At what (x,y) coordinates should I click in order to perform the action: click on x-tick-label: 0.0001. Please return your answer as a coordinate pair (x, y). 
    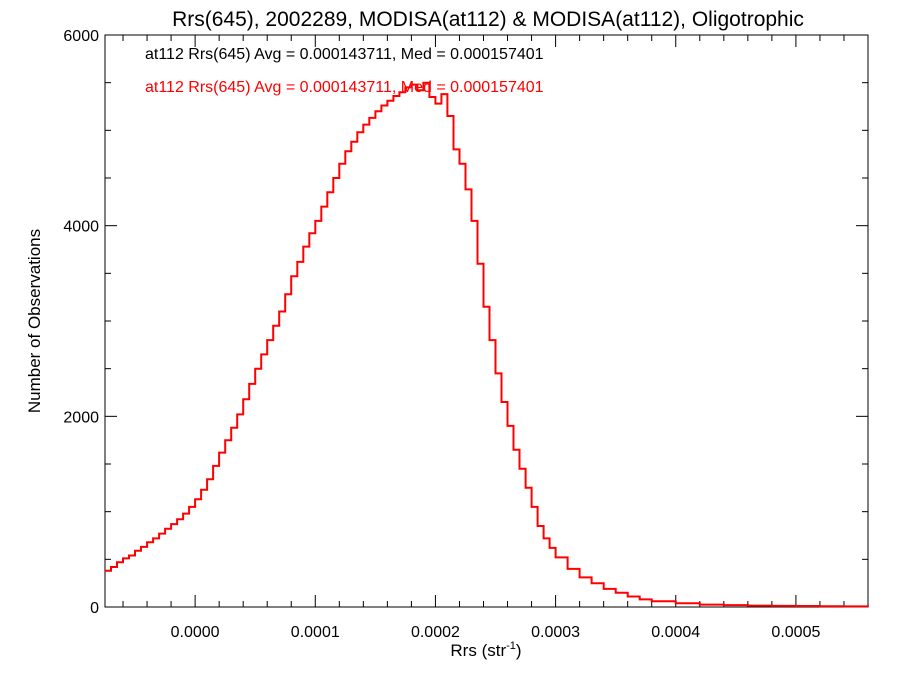
    Looking at the image, I should click on (315, 632).